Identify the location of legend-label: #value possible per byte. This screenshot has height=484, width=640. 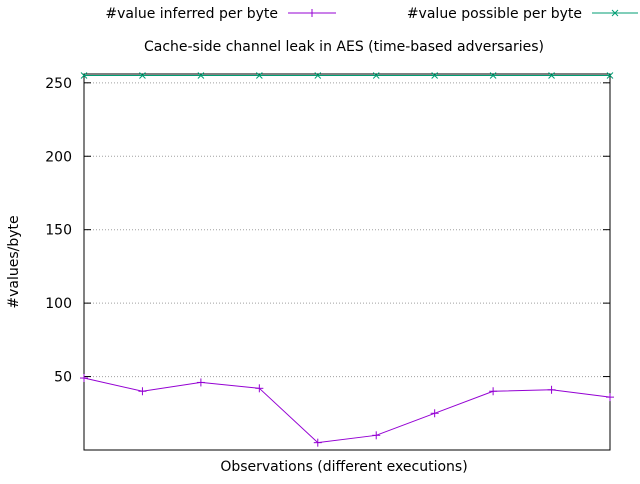
(494, 14).